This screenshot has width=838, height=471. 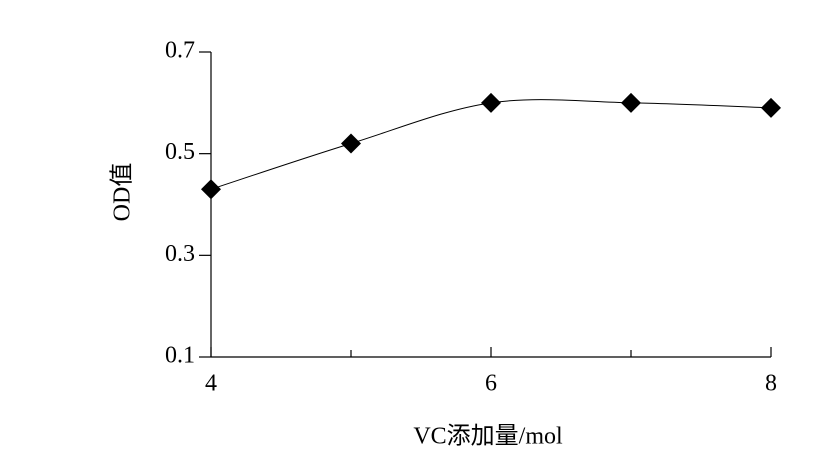 I want to click on x-tick-label: 6, so click(x=491, y=384).